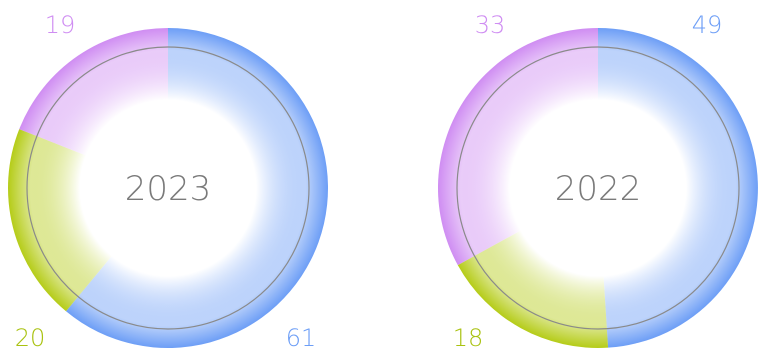 This screenshot has height=350, width=758. I want to click on donut-2023-center-label: 2023, so click(168, 189).